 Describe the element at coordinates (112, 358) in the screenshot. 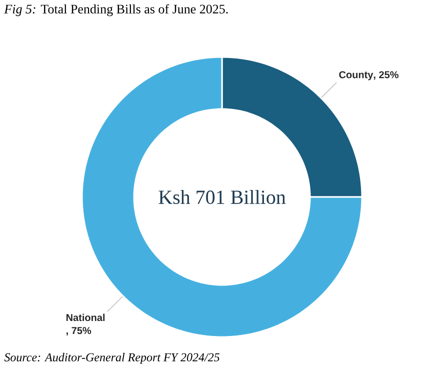

I see `source-note: Source: Auditor-General Report FY 2024/25` at that location.